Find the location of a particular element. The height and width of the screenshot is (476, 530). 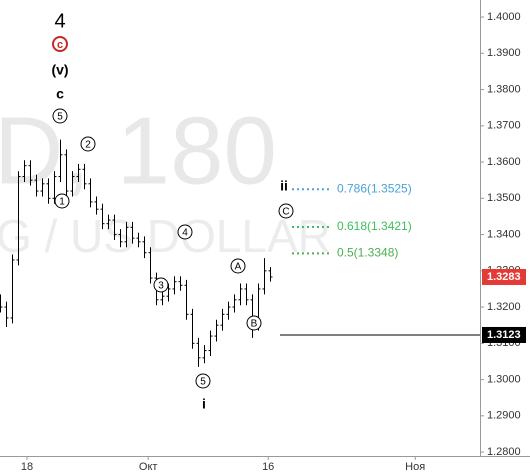

price-label: 1.3283 is located at coordinates (504, 277).